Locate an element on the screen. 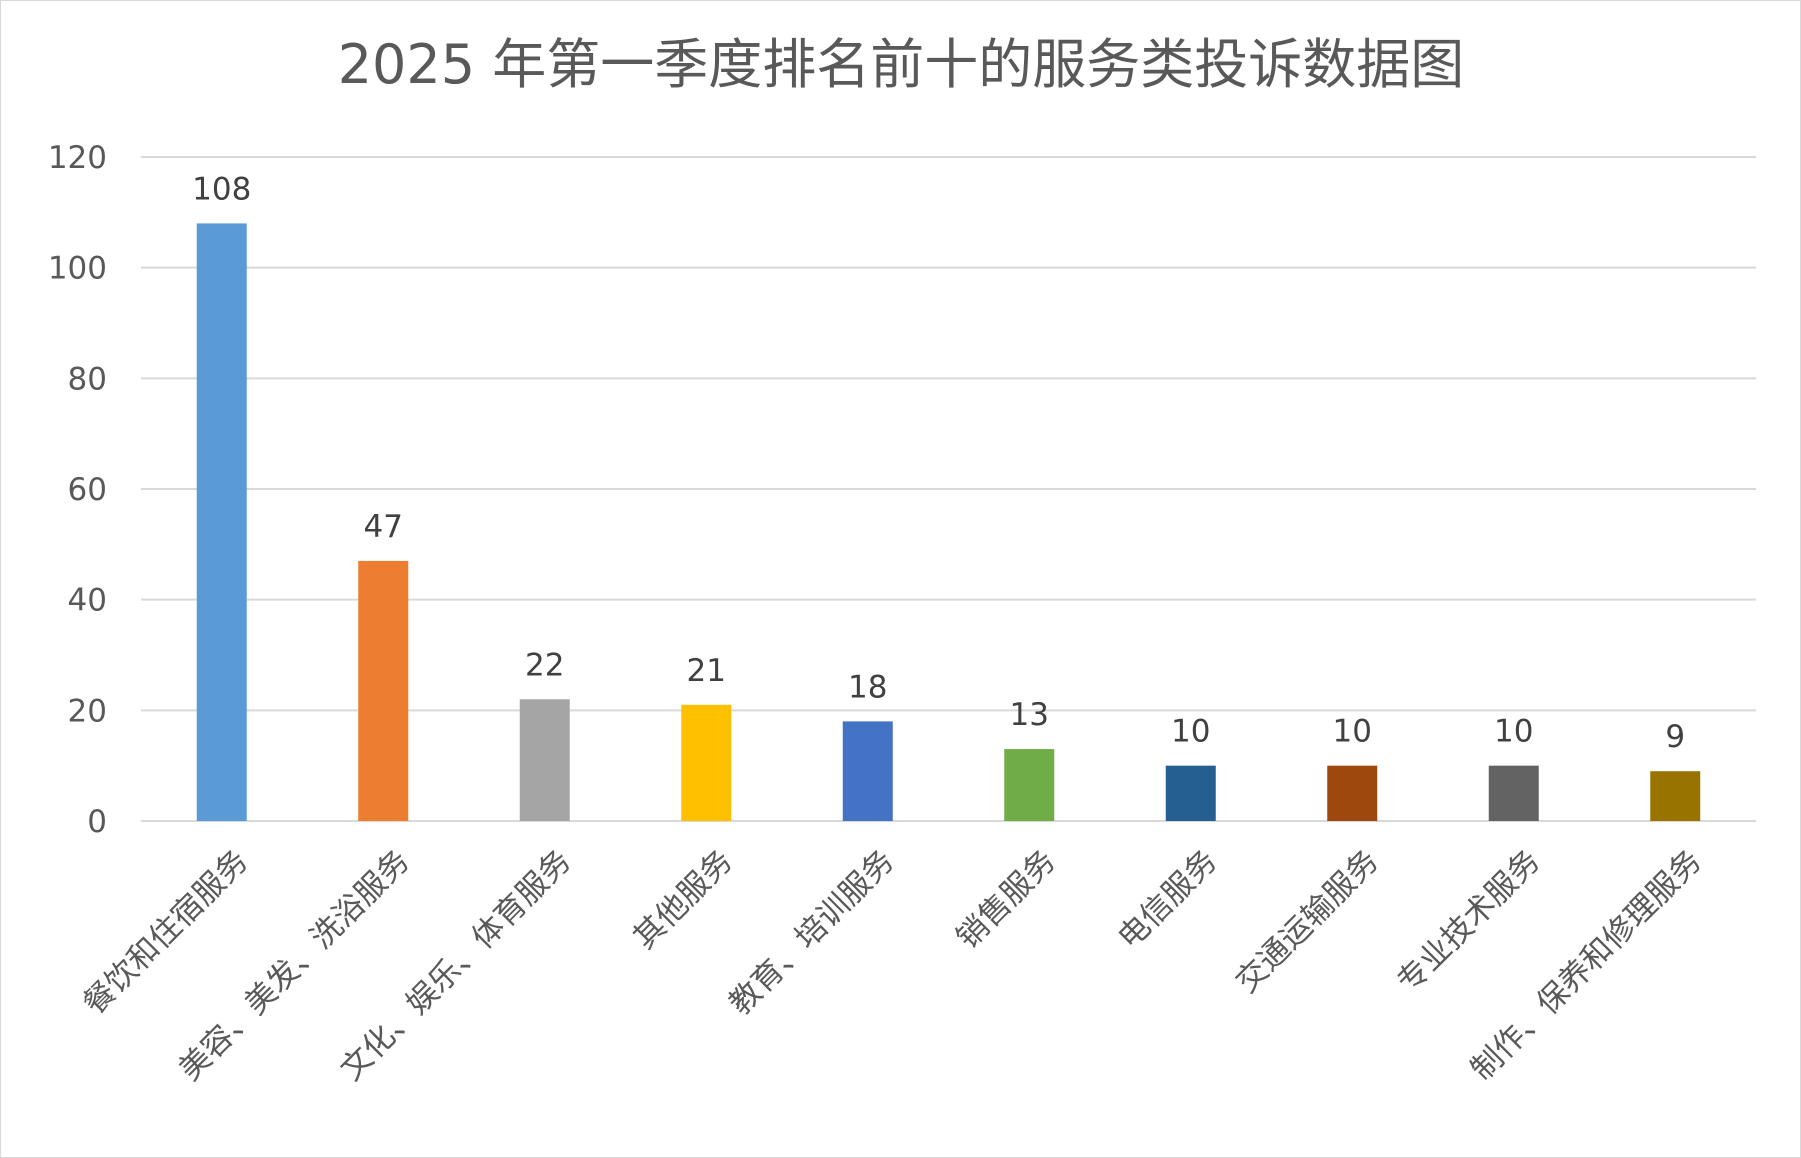 This screenshot has width=1801, height=1158. data-label: 47 is located at coordinates (383, 527).